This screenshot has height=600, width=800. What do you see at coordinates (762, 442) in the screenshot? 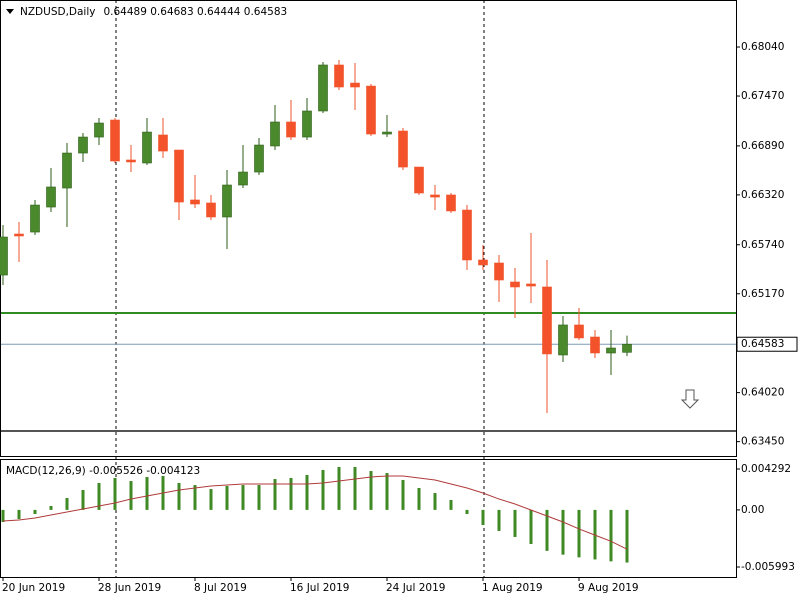
I see `y-tick-label: 0.63450` at bounding box center [762, 442].